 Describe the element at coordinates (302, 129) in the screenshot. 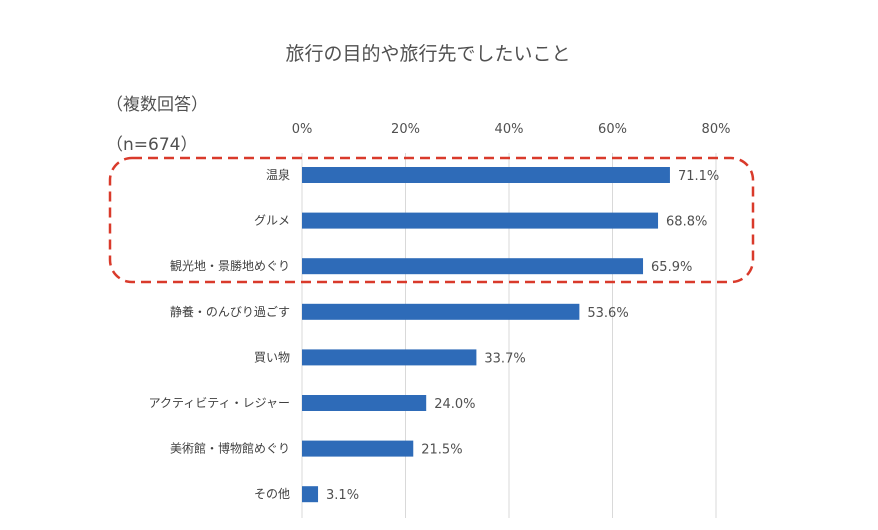

I see `x-tick-label: 0%` at that location.